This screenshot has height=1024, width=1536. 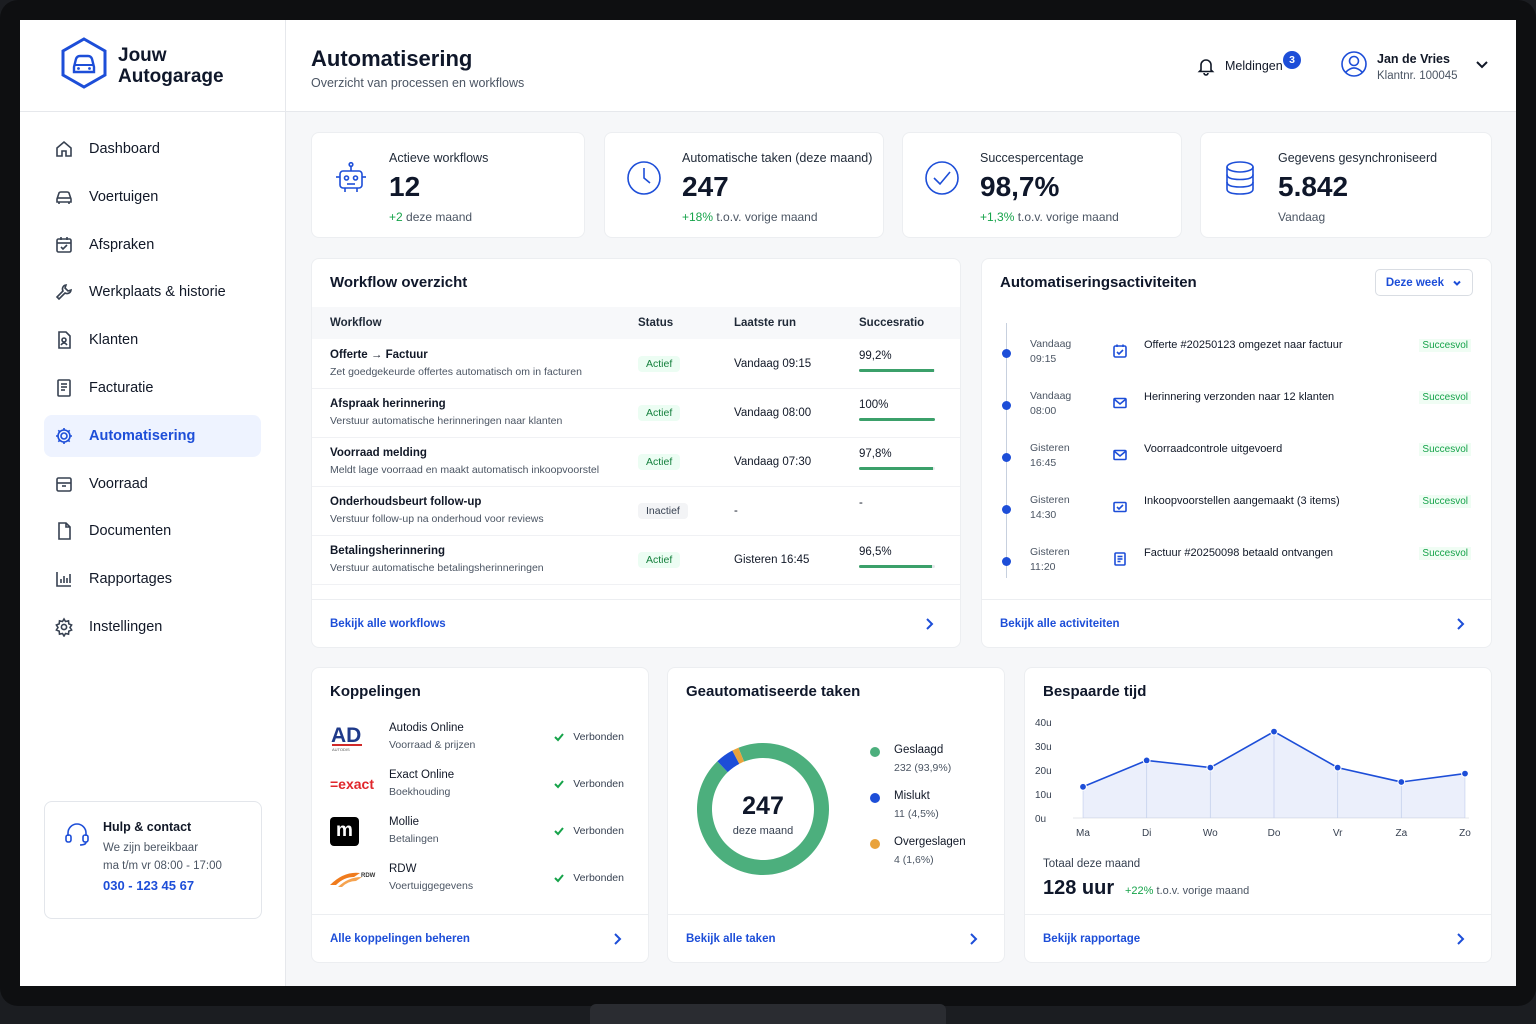 What do you see at coordinates (149, 885) in the screenshot?
I see `help-phone-link: 030 - 123 45 67` at bounding box center [149, 885].